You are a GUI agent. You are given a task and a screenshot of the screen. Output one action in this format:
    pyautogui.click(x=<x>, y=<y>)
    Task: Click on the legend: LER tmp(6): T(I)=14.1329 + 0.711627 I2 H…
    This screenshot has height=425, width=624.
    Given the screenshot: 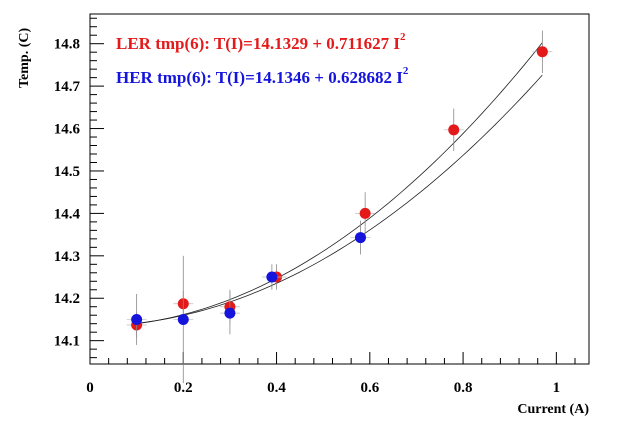 What is the action you would take?
    pyautogui.click(x=262, y=59)
    